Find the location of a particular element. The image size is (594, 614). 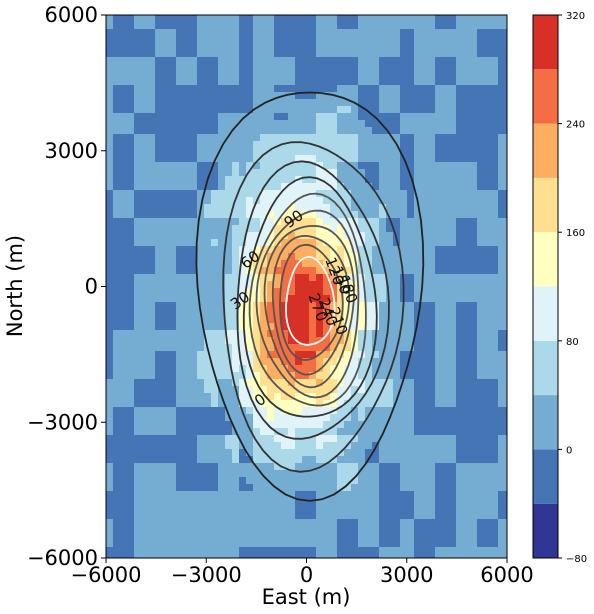

x-tick-label: −3000 is located at coordinates (206, 575).